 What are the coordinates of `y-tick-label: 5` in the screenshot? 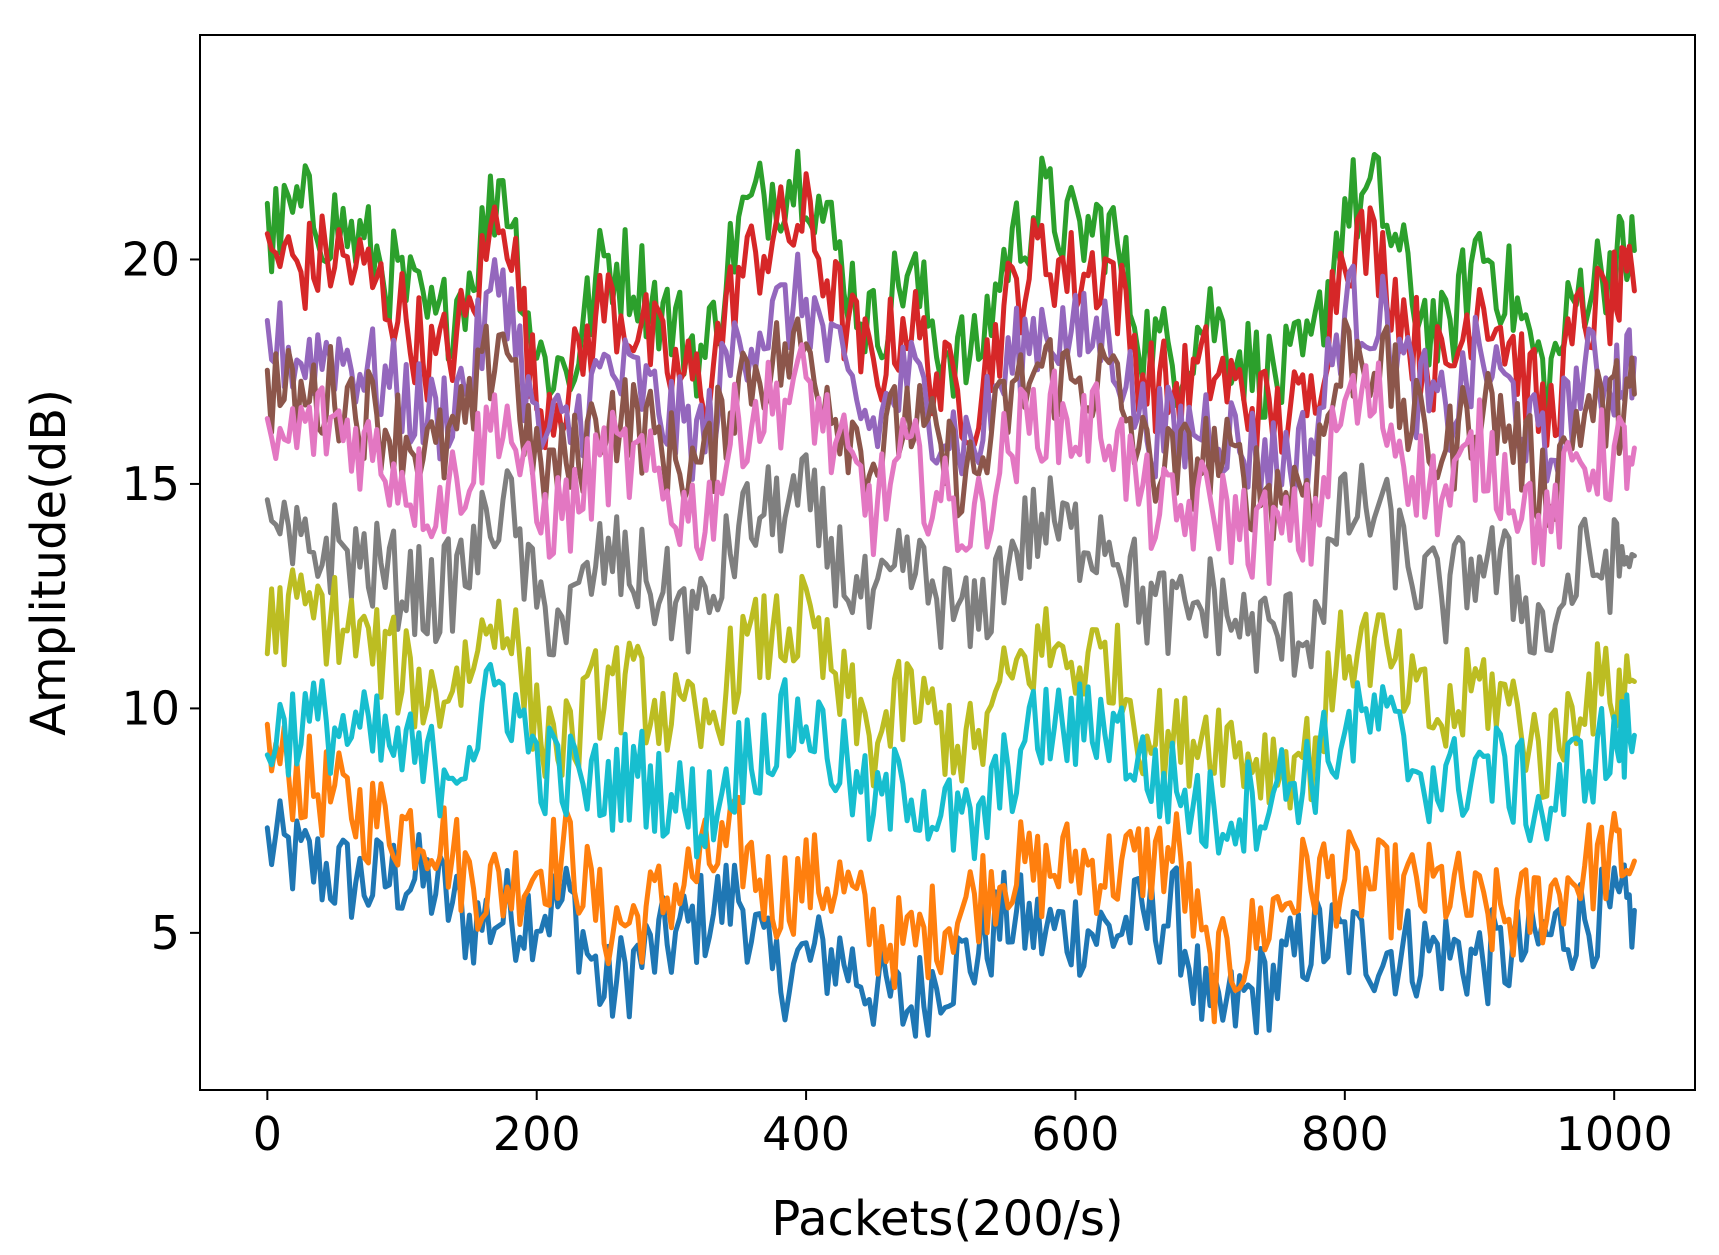 It's located at (165, 933).